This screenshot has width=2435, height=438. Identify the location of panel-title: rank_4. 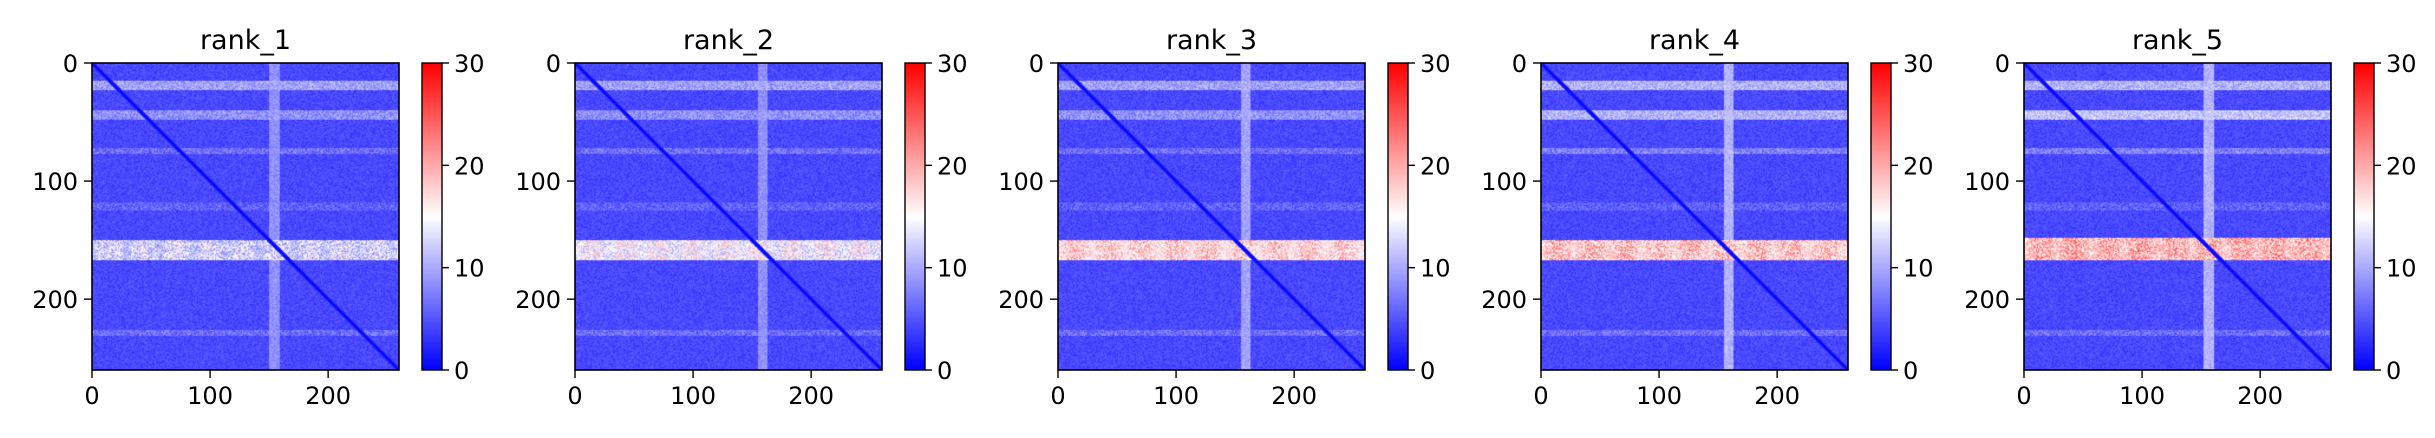
(1694, 40).